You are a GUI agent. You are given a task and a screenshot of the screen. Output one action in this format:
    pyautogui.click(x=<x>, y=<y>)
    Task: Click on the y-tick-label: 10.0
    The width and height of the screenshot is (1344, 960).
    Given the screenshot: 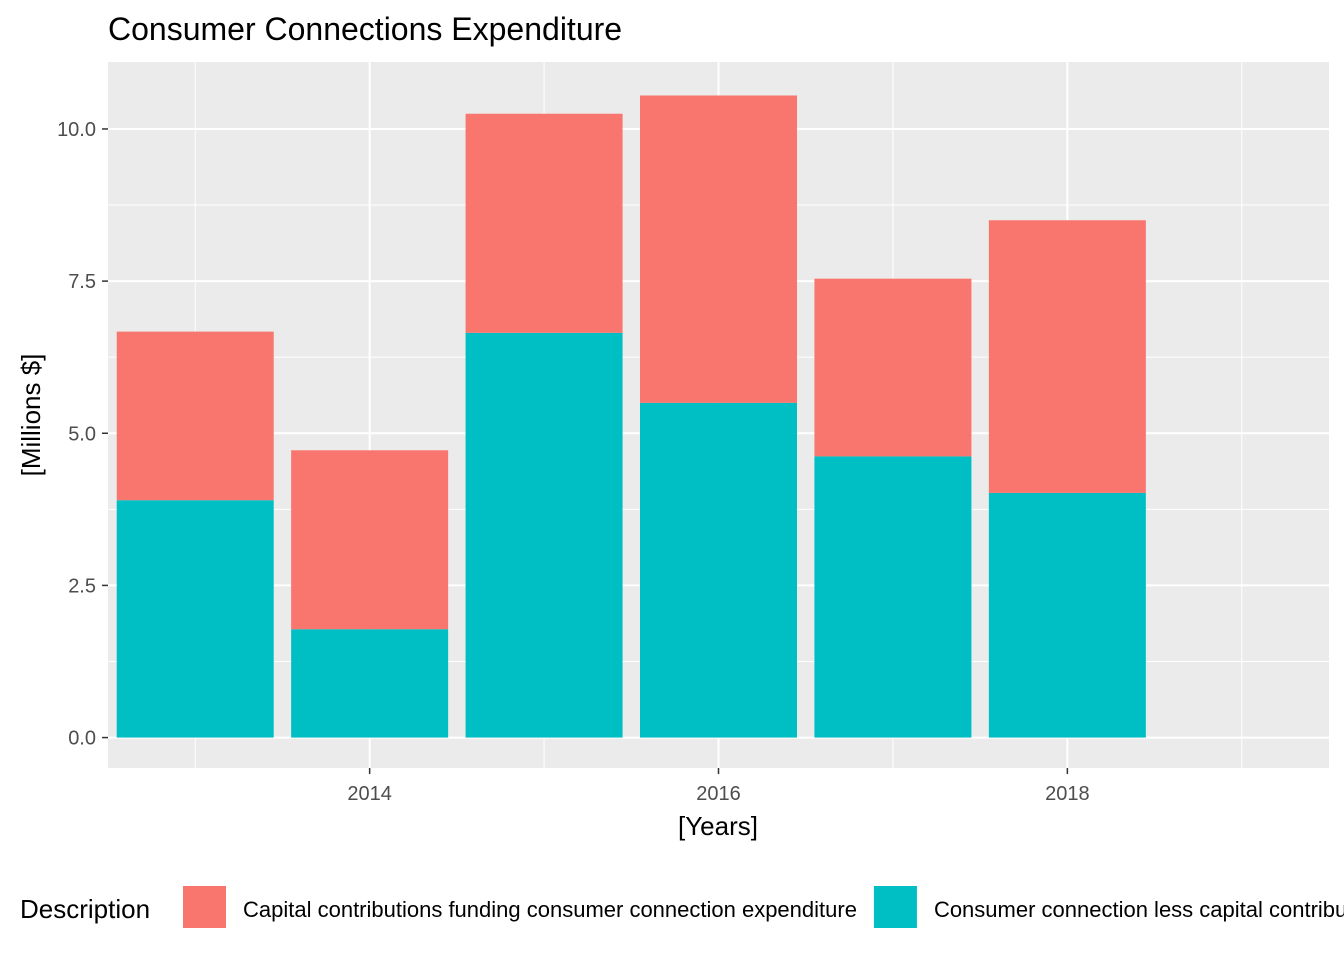 What is the action you would take?
    pyautogui.click(x=76, y=130)
    